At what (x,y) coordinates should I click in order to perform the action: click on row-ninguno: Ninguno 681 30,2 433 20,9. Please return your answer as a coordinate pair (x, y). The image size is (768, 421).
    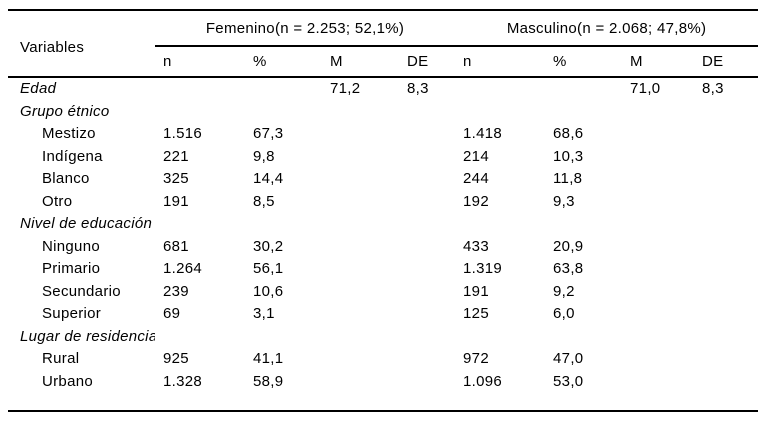
    Looking at the image, I should click on (383, 247).